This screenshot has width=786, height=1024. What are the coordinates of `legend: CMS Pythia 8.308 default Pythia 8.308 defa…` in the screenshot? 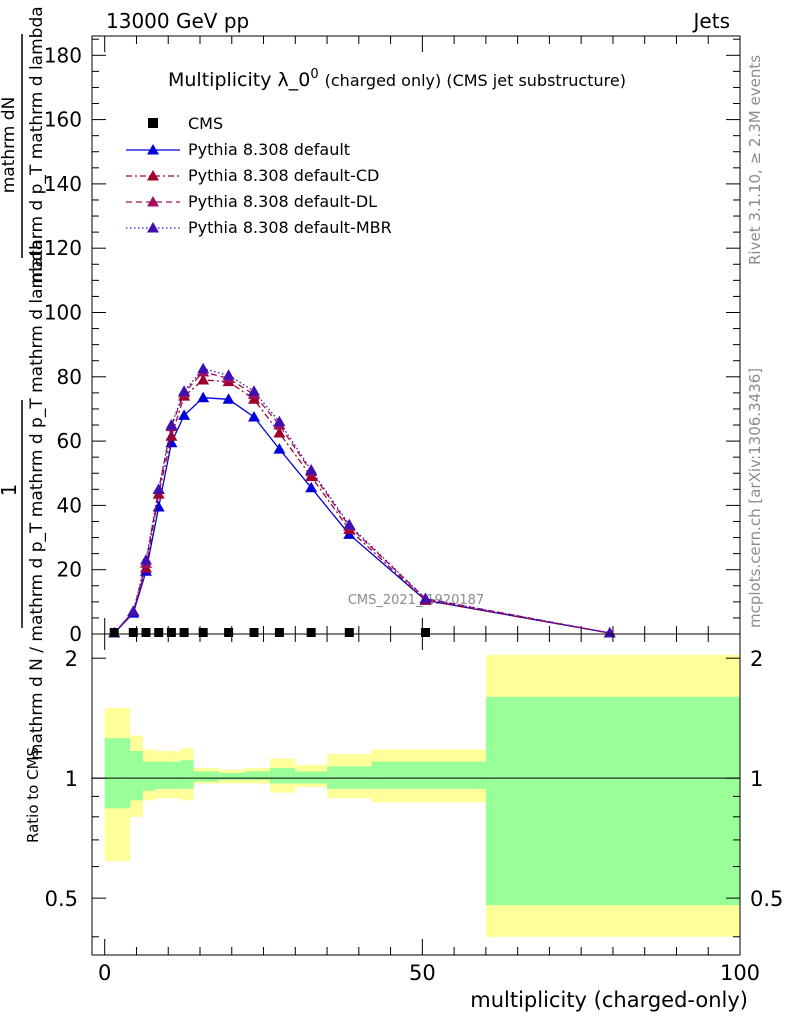 It's located at (259, 175).